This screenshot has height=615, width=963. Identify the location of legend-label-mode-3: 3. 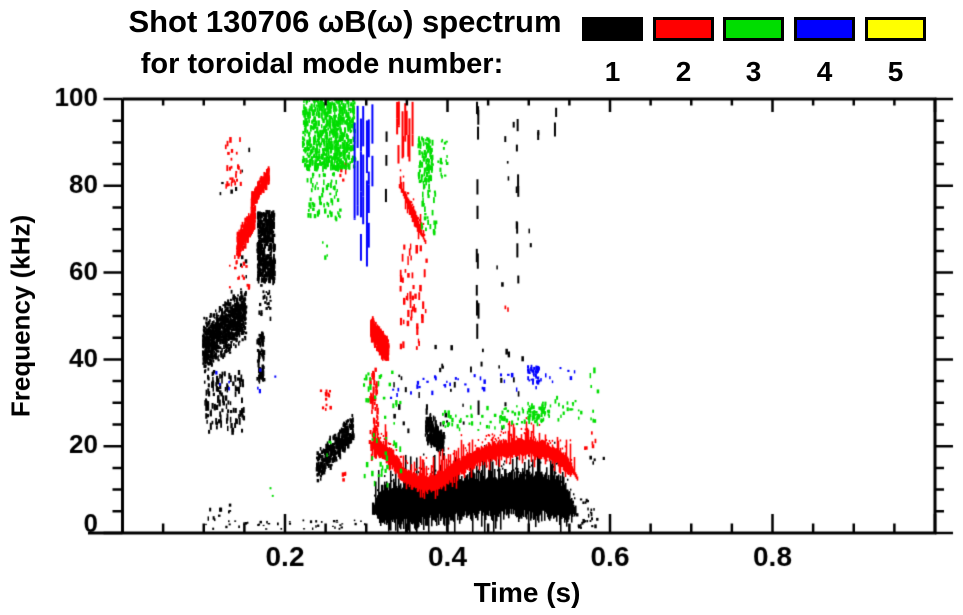
(753, 71).